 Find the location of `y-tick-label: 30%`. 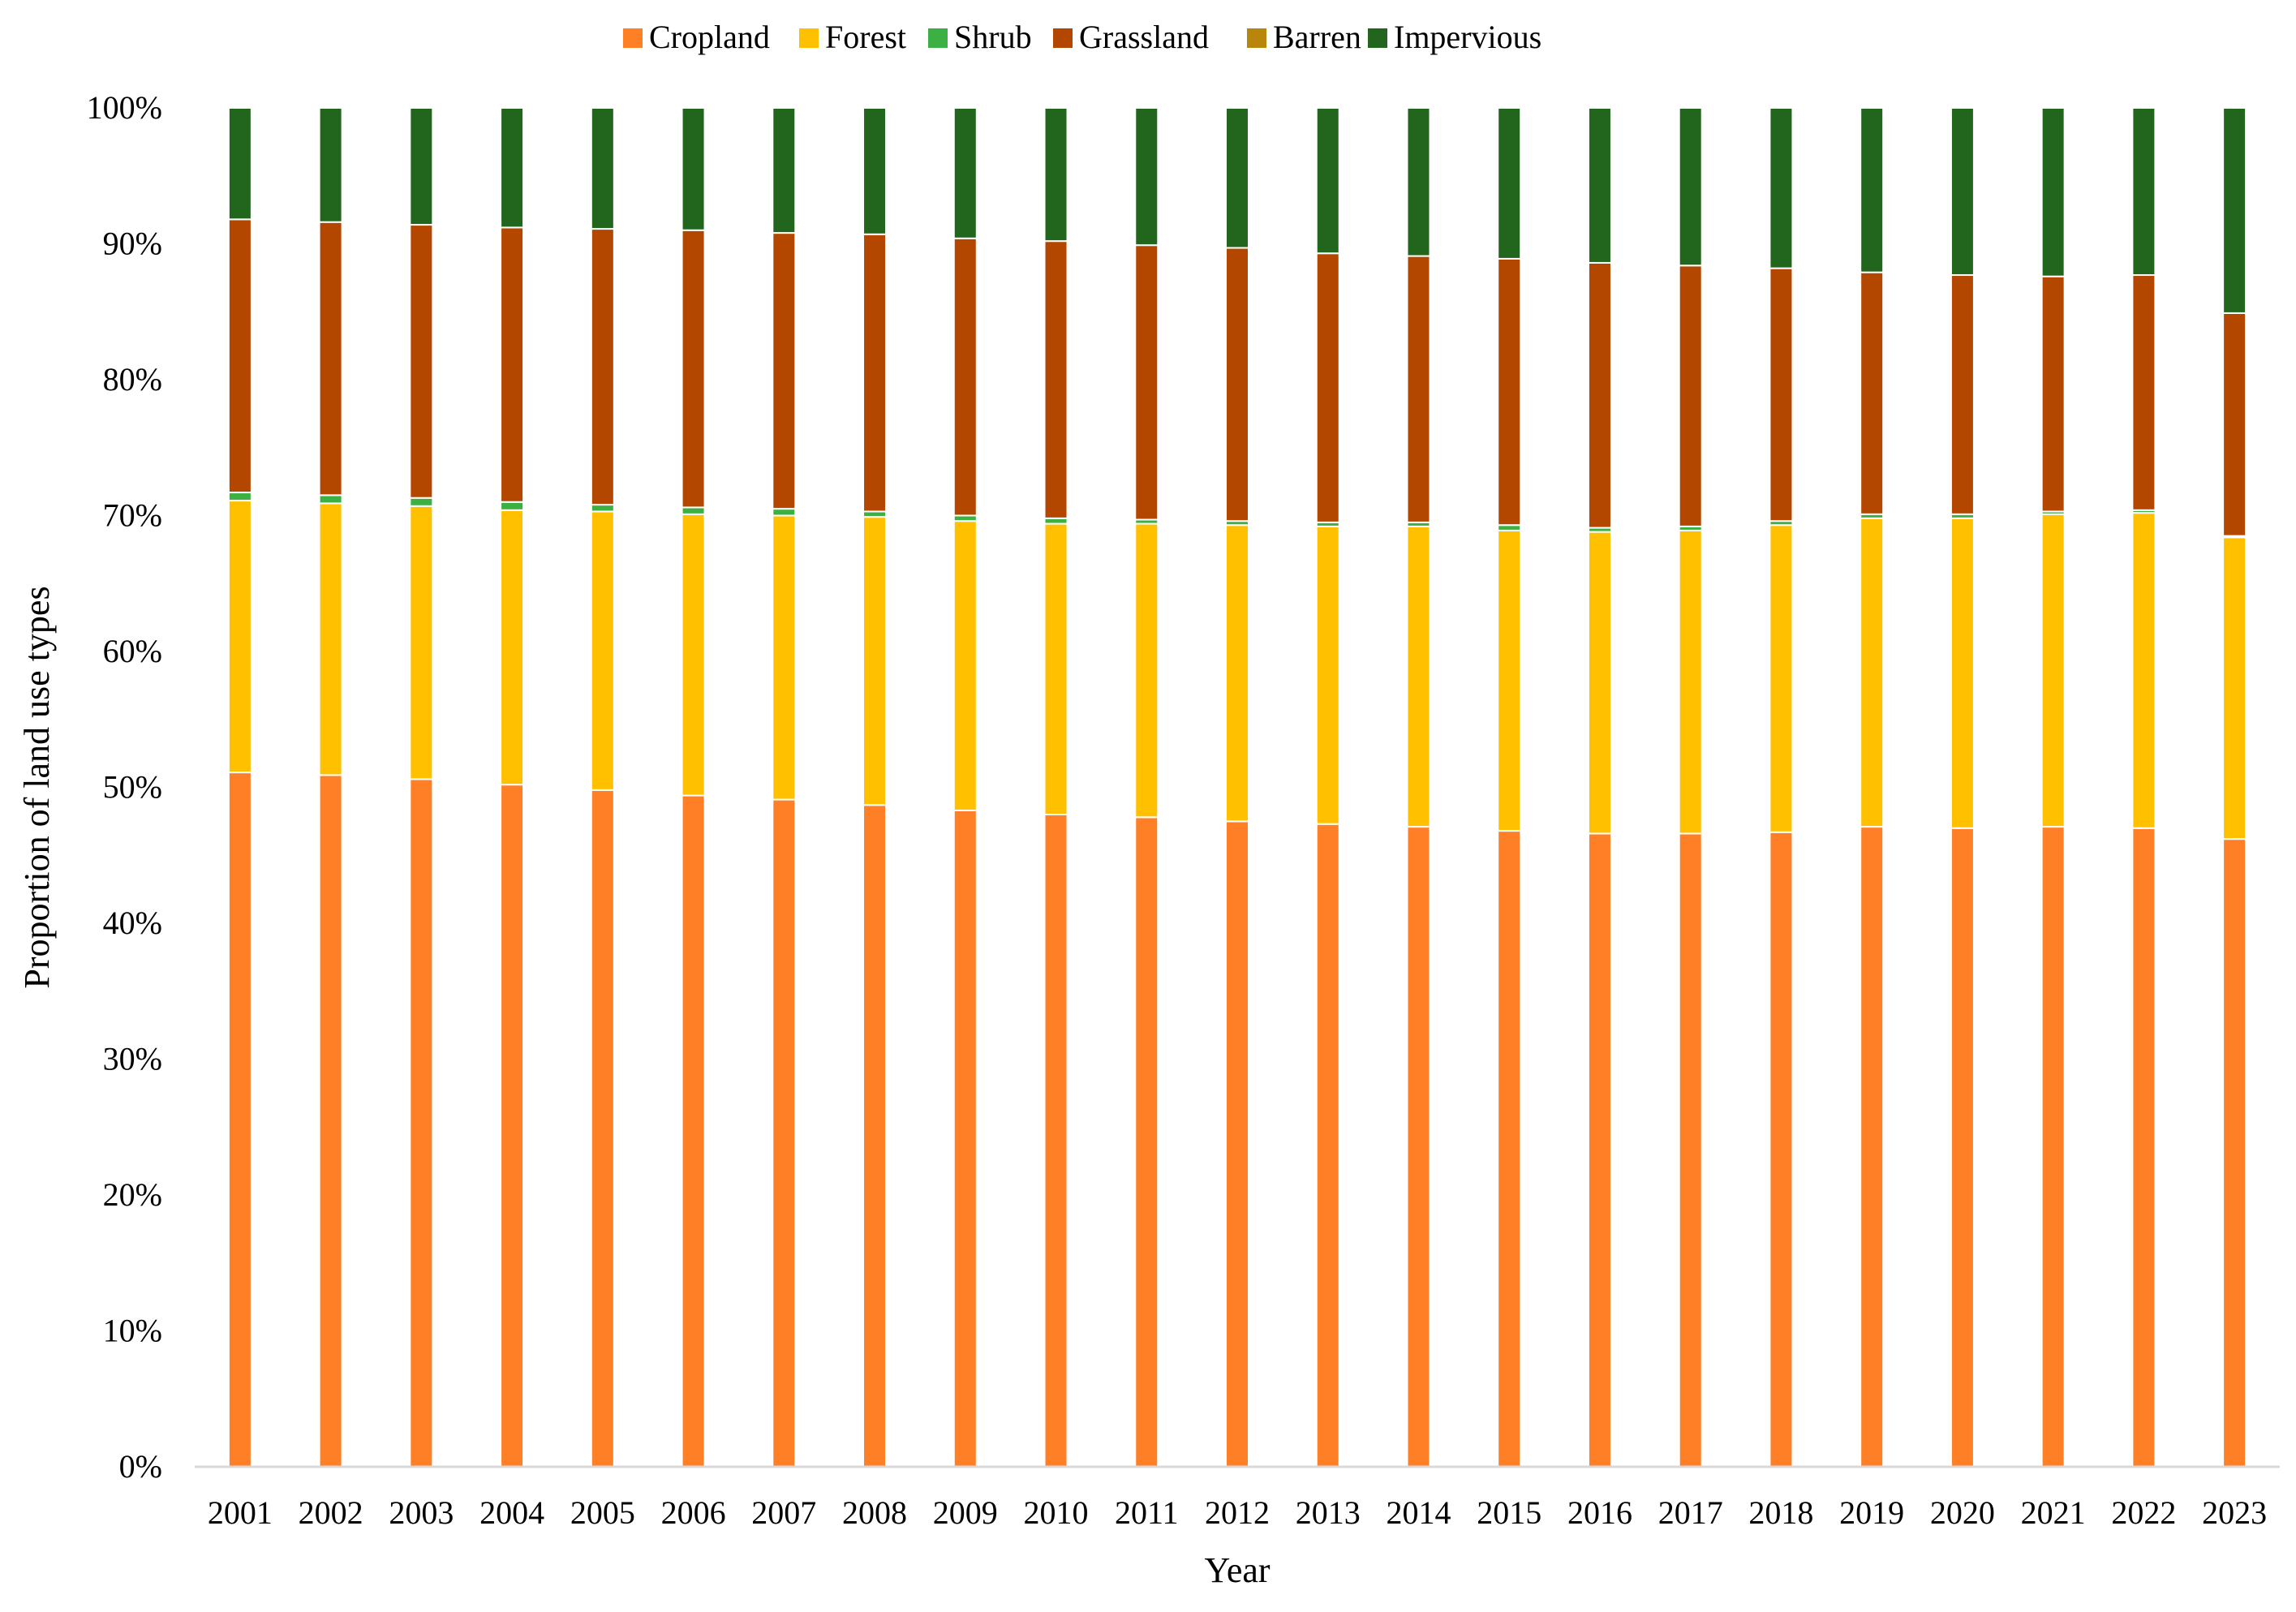

y-tick-label: 30% is located at coordinates (132, 1059).